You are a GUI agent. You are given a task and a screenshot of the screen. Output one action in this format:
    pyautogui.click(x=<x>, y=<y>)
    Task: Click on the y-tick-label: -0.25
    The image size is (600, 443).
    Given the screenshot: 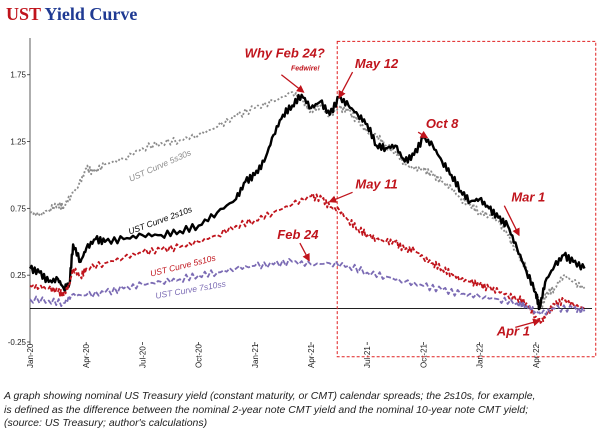 What is the action you would take?
    pyautogui.click(x=17, y=342)
    